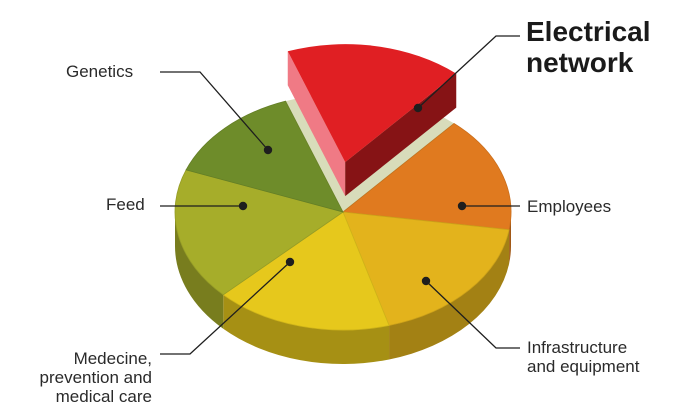 This screenshot has width=678, height=409. I want to click on label-genetics: Genetics, so click(100, 71).